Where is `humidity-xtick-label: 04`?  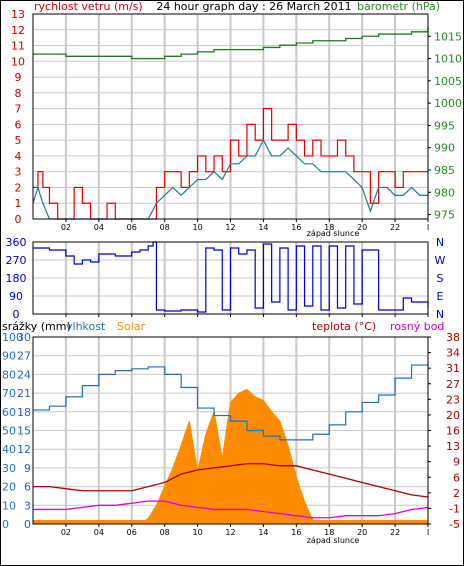 humidity-xtick-label: 04 is located at coordinates (99, 532).